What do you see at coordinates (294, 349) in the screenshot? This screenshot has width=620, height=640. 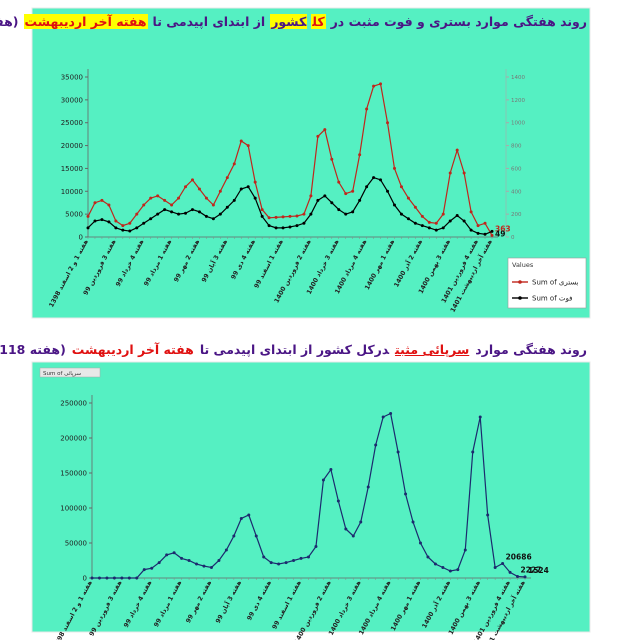 I see `title-part: درکل کشور از ابتدای اپیدمی تا` at bounding box center [294, 349].